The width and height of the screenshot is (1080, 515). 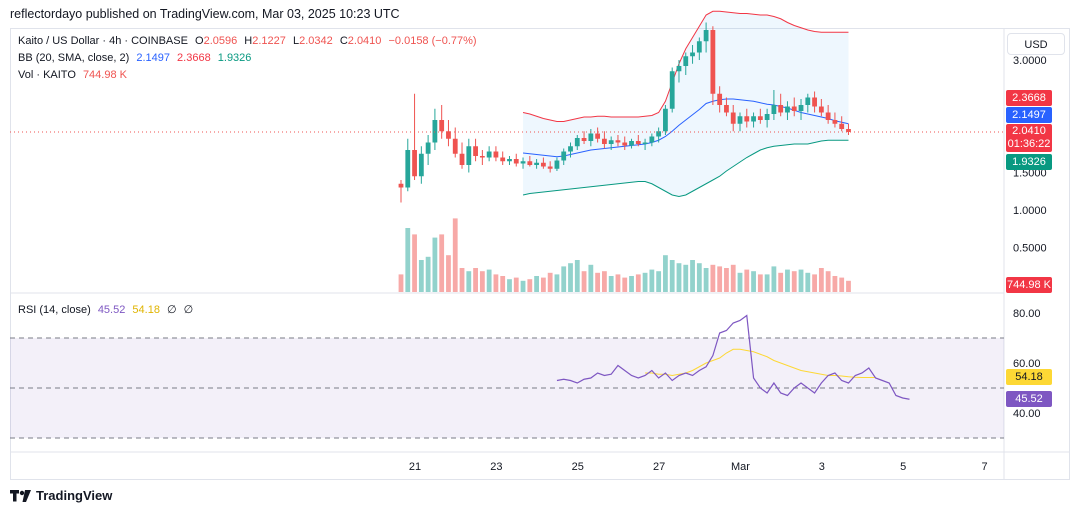 I want to click on currency-button: USD, so click(x=1036, y=44).